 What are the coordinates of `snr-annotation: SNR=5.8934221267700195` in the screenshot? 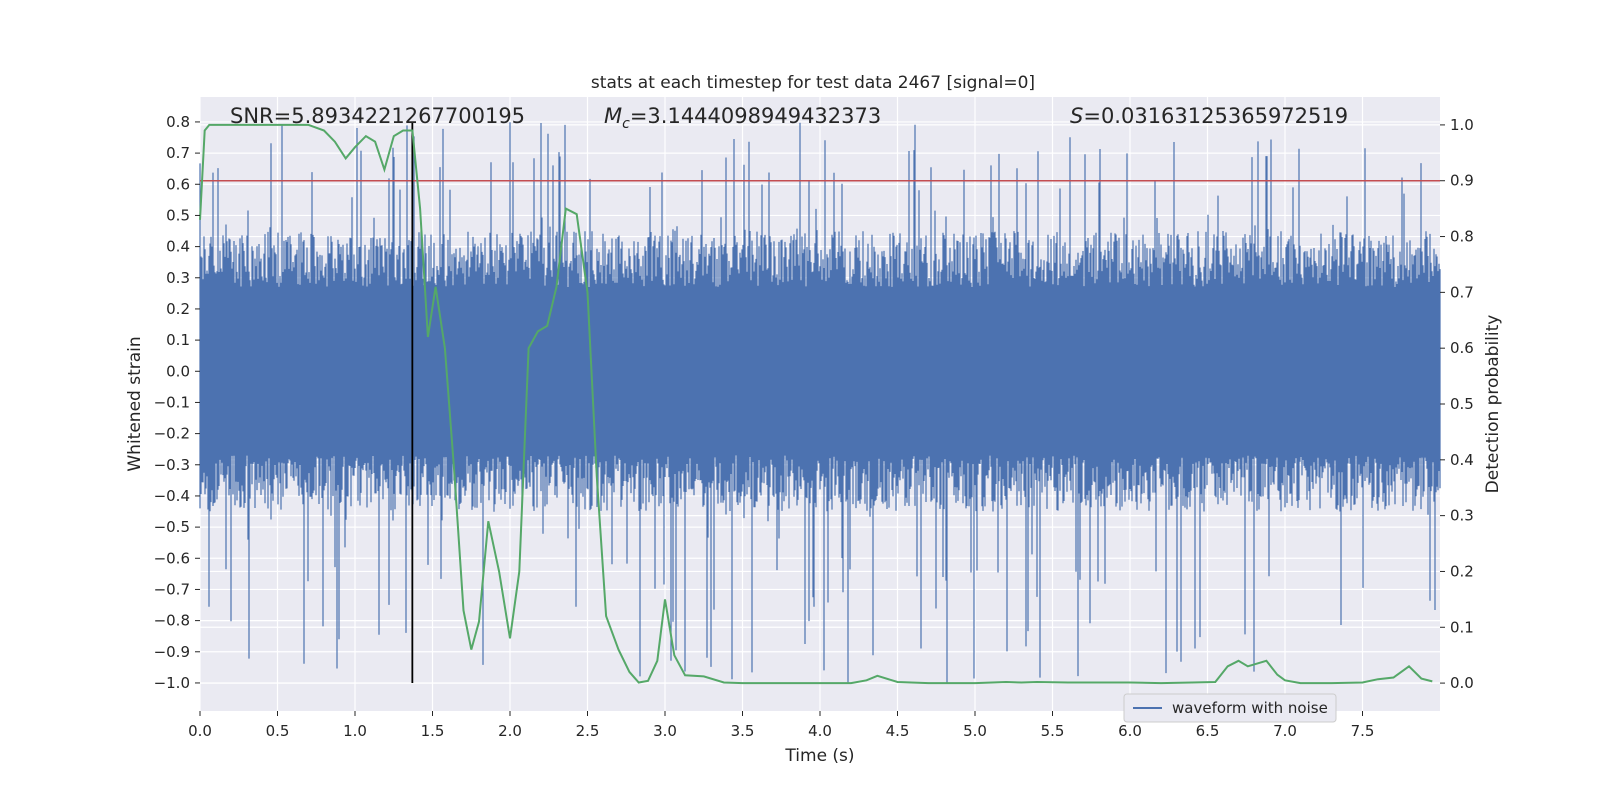 It's located at (377, 116).